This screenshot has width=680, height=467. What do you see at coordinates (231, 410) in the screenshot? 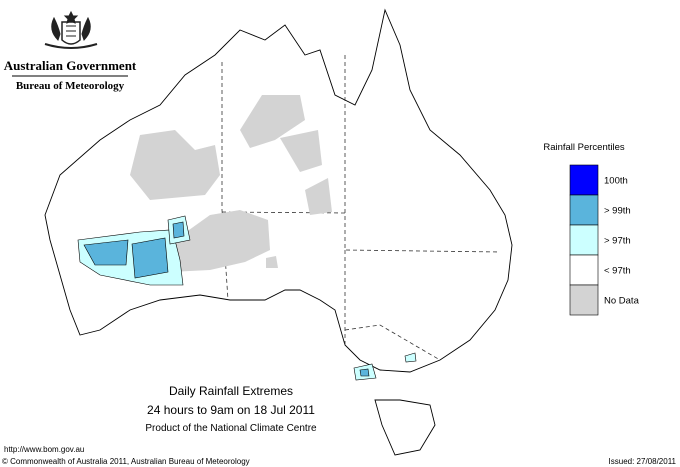
I see `caption-period: 24 hours to 9am on 18 Jul 2011` at bounding box center [231, 410].